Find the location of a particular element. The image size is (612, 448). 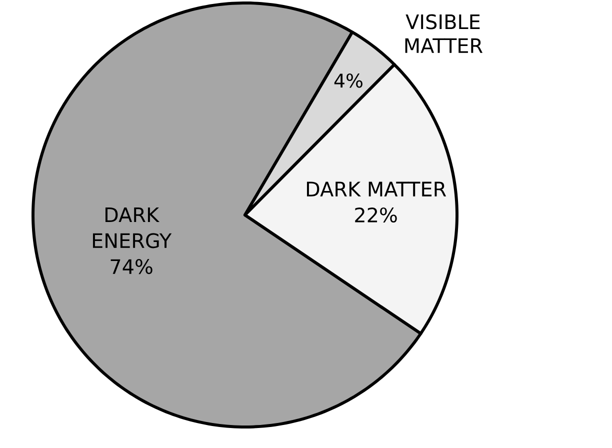

data-label: 74% is located at coordinates (131, 266).